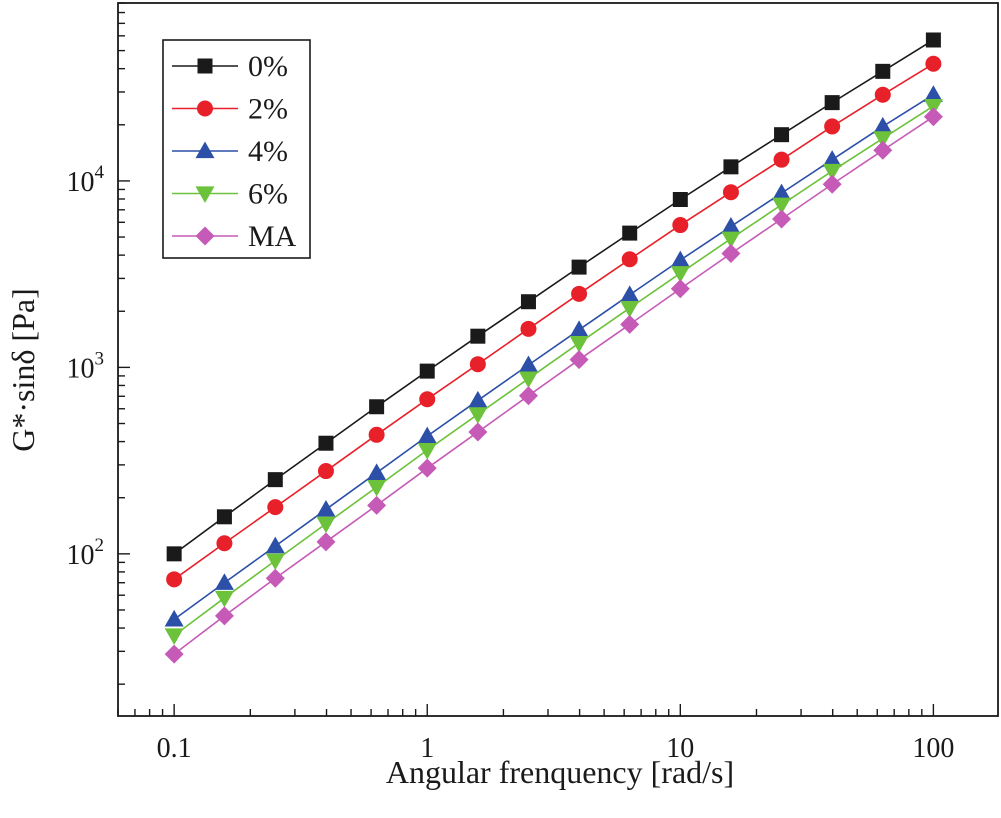 This screenshot has height=818, width=1001. What do you see at coordinates (100, 358) in the screenshot?
I see `y-tick-exponent: 3` at bounding box center [100, 358].